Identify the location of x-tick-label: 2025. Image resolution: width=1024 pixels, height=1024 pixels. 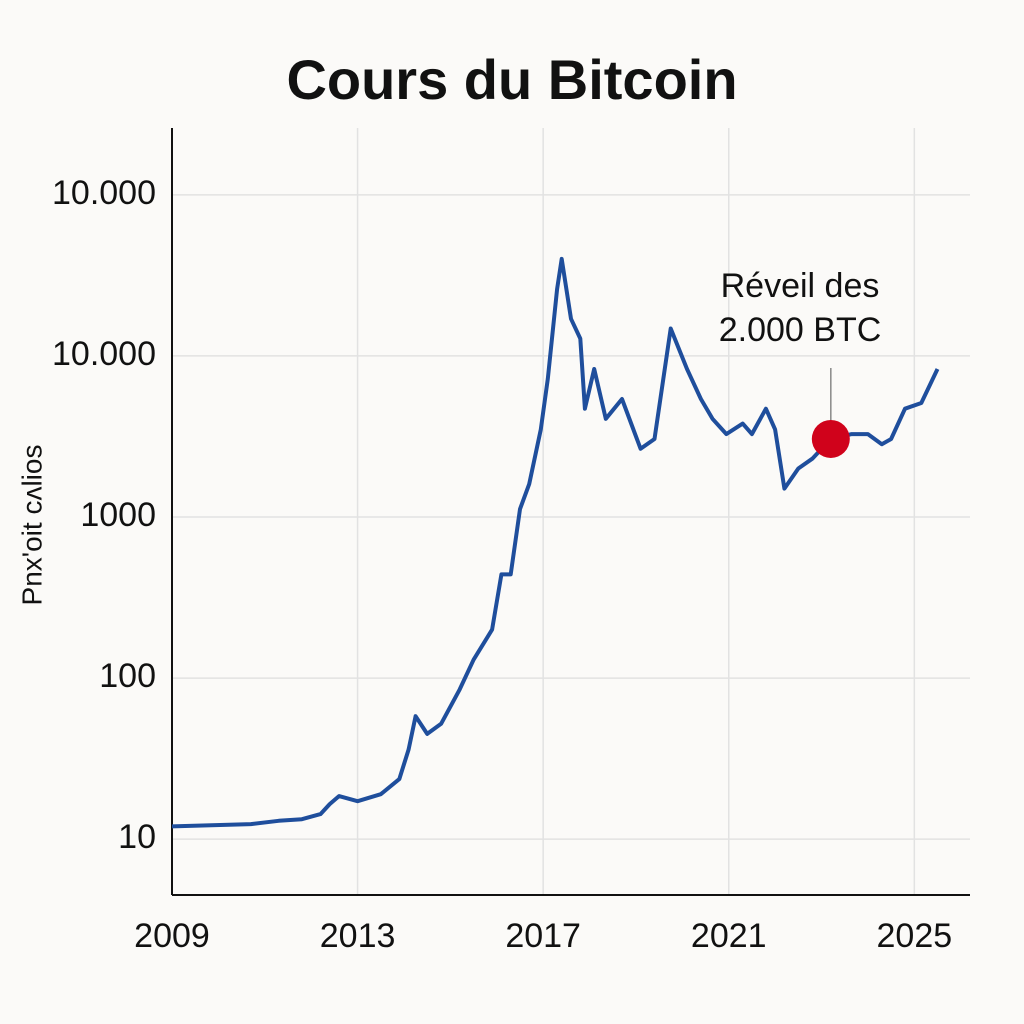
(915, 936).